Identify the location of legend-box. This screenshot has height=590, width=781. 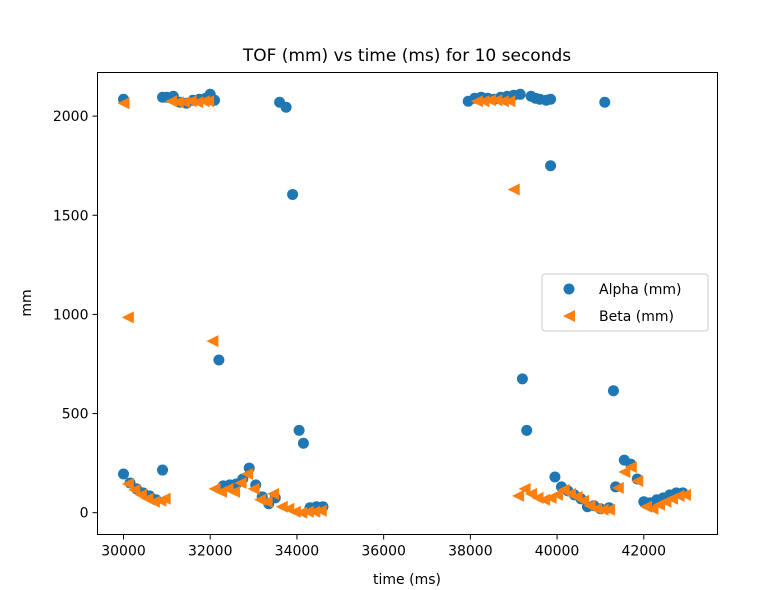
(625, 302).